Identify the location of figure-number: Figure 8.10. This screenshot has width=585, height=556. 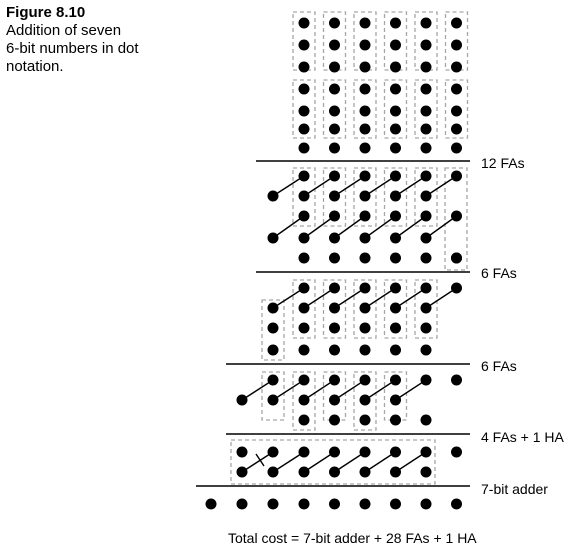
(46, 12).